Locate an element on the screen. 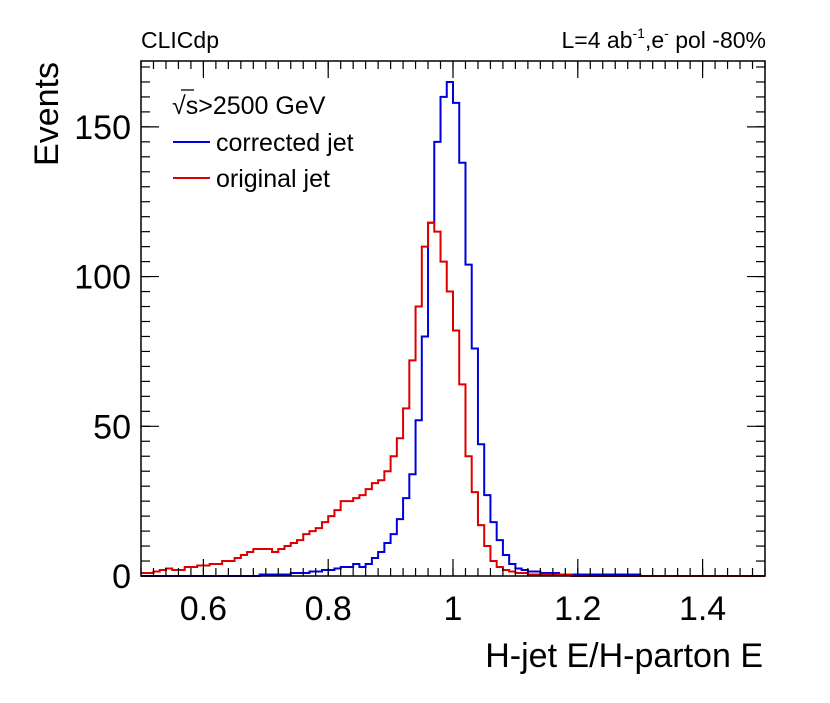 The image size is (830, 703). y-tick-label-0: 0 is located at coordinates (121, 577).